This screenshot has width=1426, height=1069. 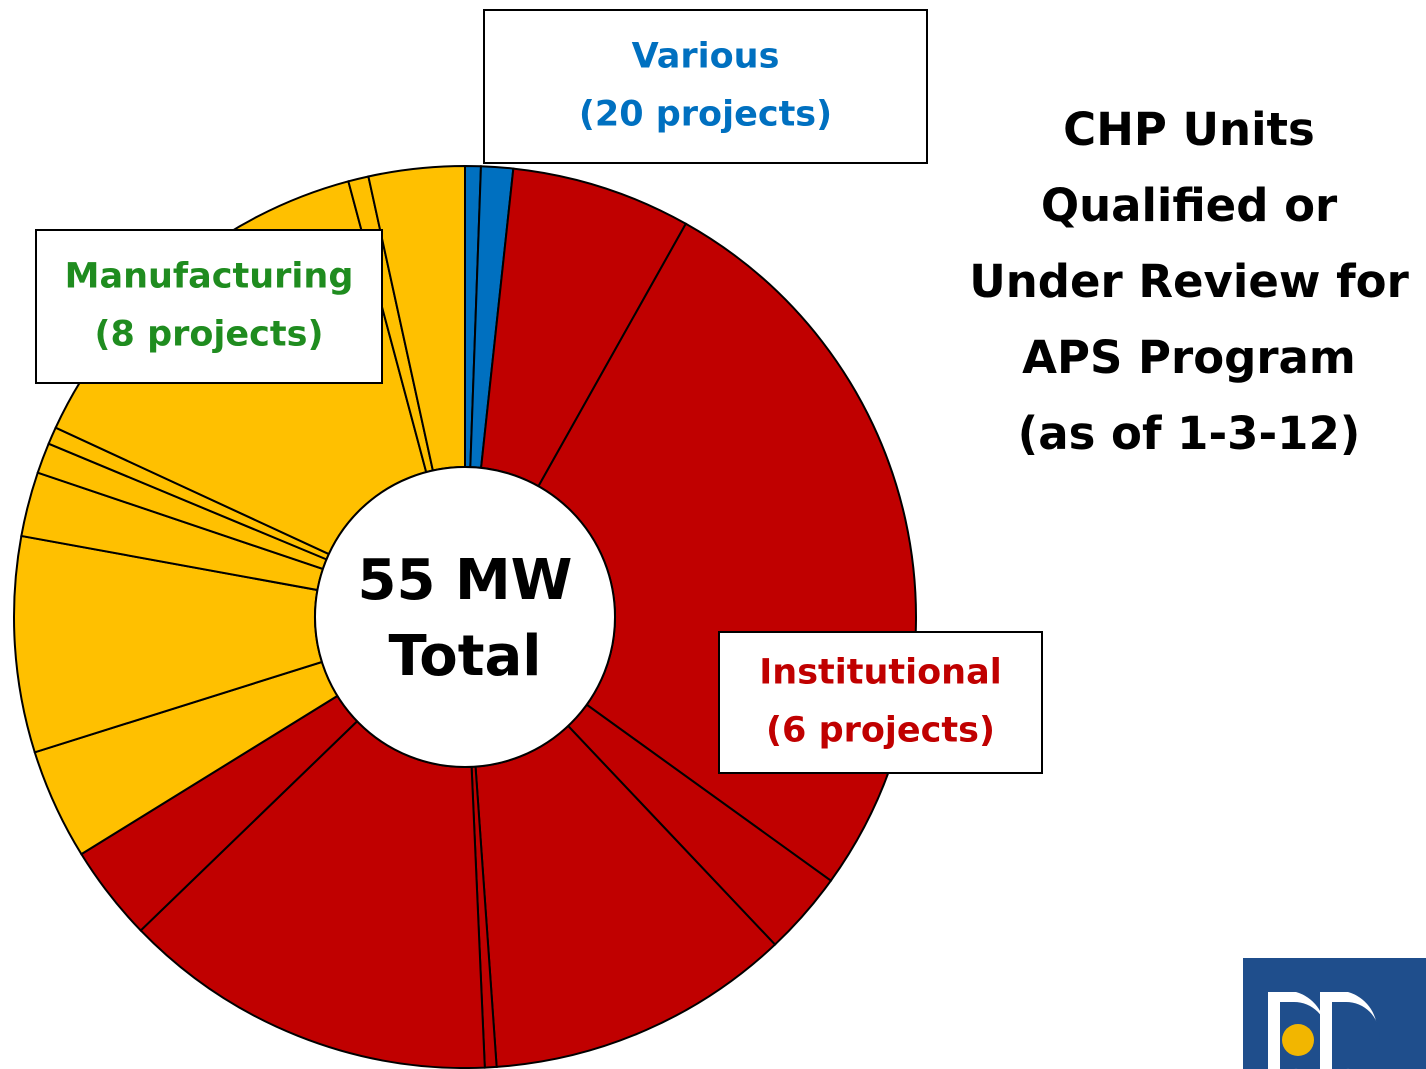 I want to click on chart-title: (as of 1-3-12), so click(x=1189, y=433).